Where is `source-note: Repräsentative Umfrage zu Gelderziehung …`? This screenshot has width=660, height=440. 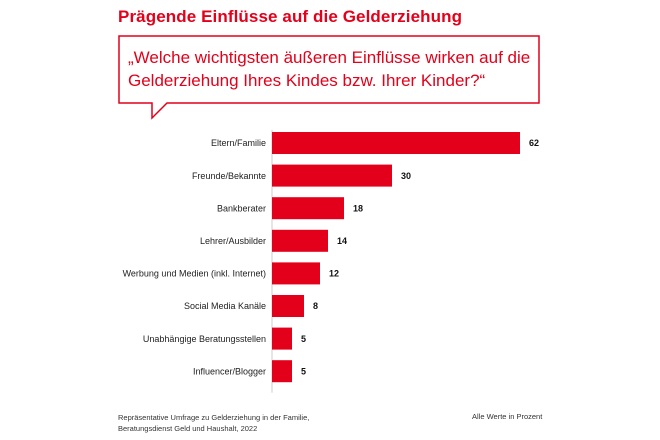
source-note: Repräsentative Umfrage zu Gelderziehung … is located at coordinates (213, 423).